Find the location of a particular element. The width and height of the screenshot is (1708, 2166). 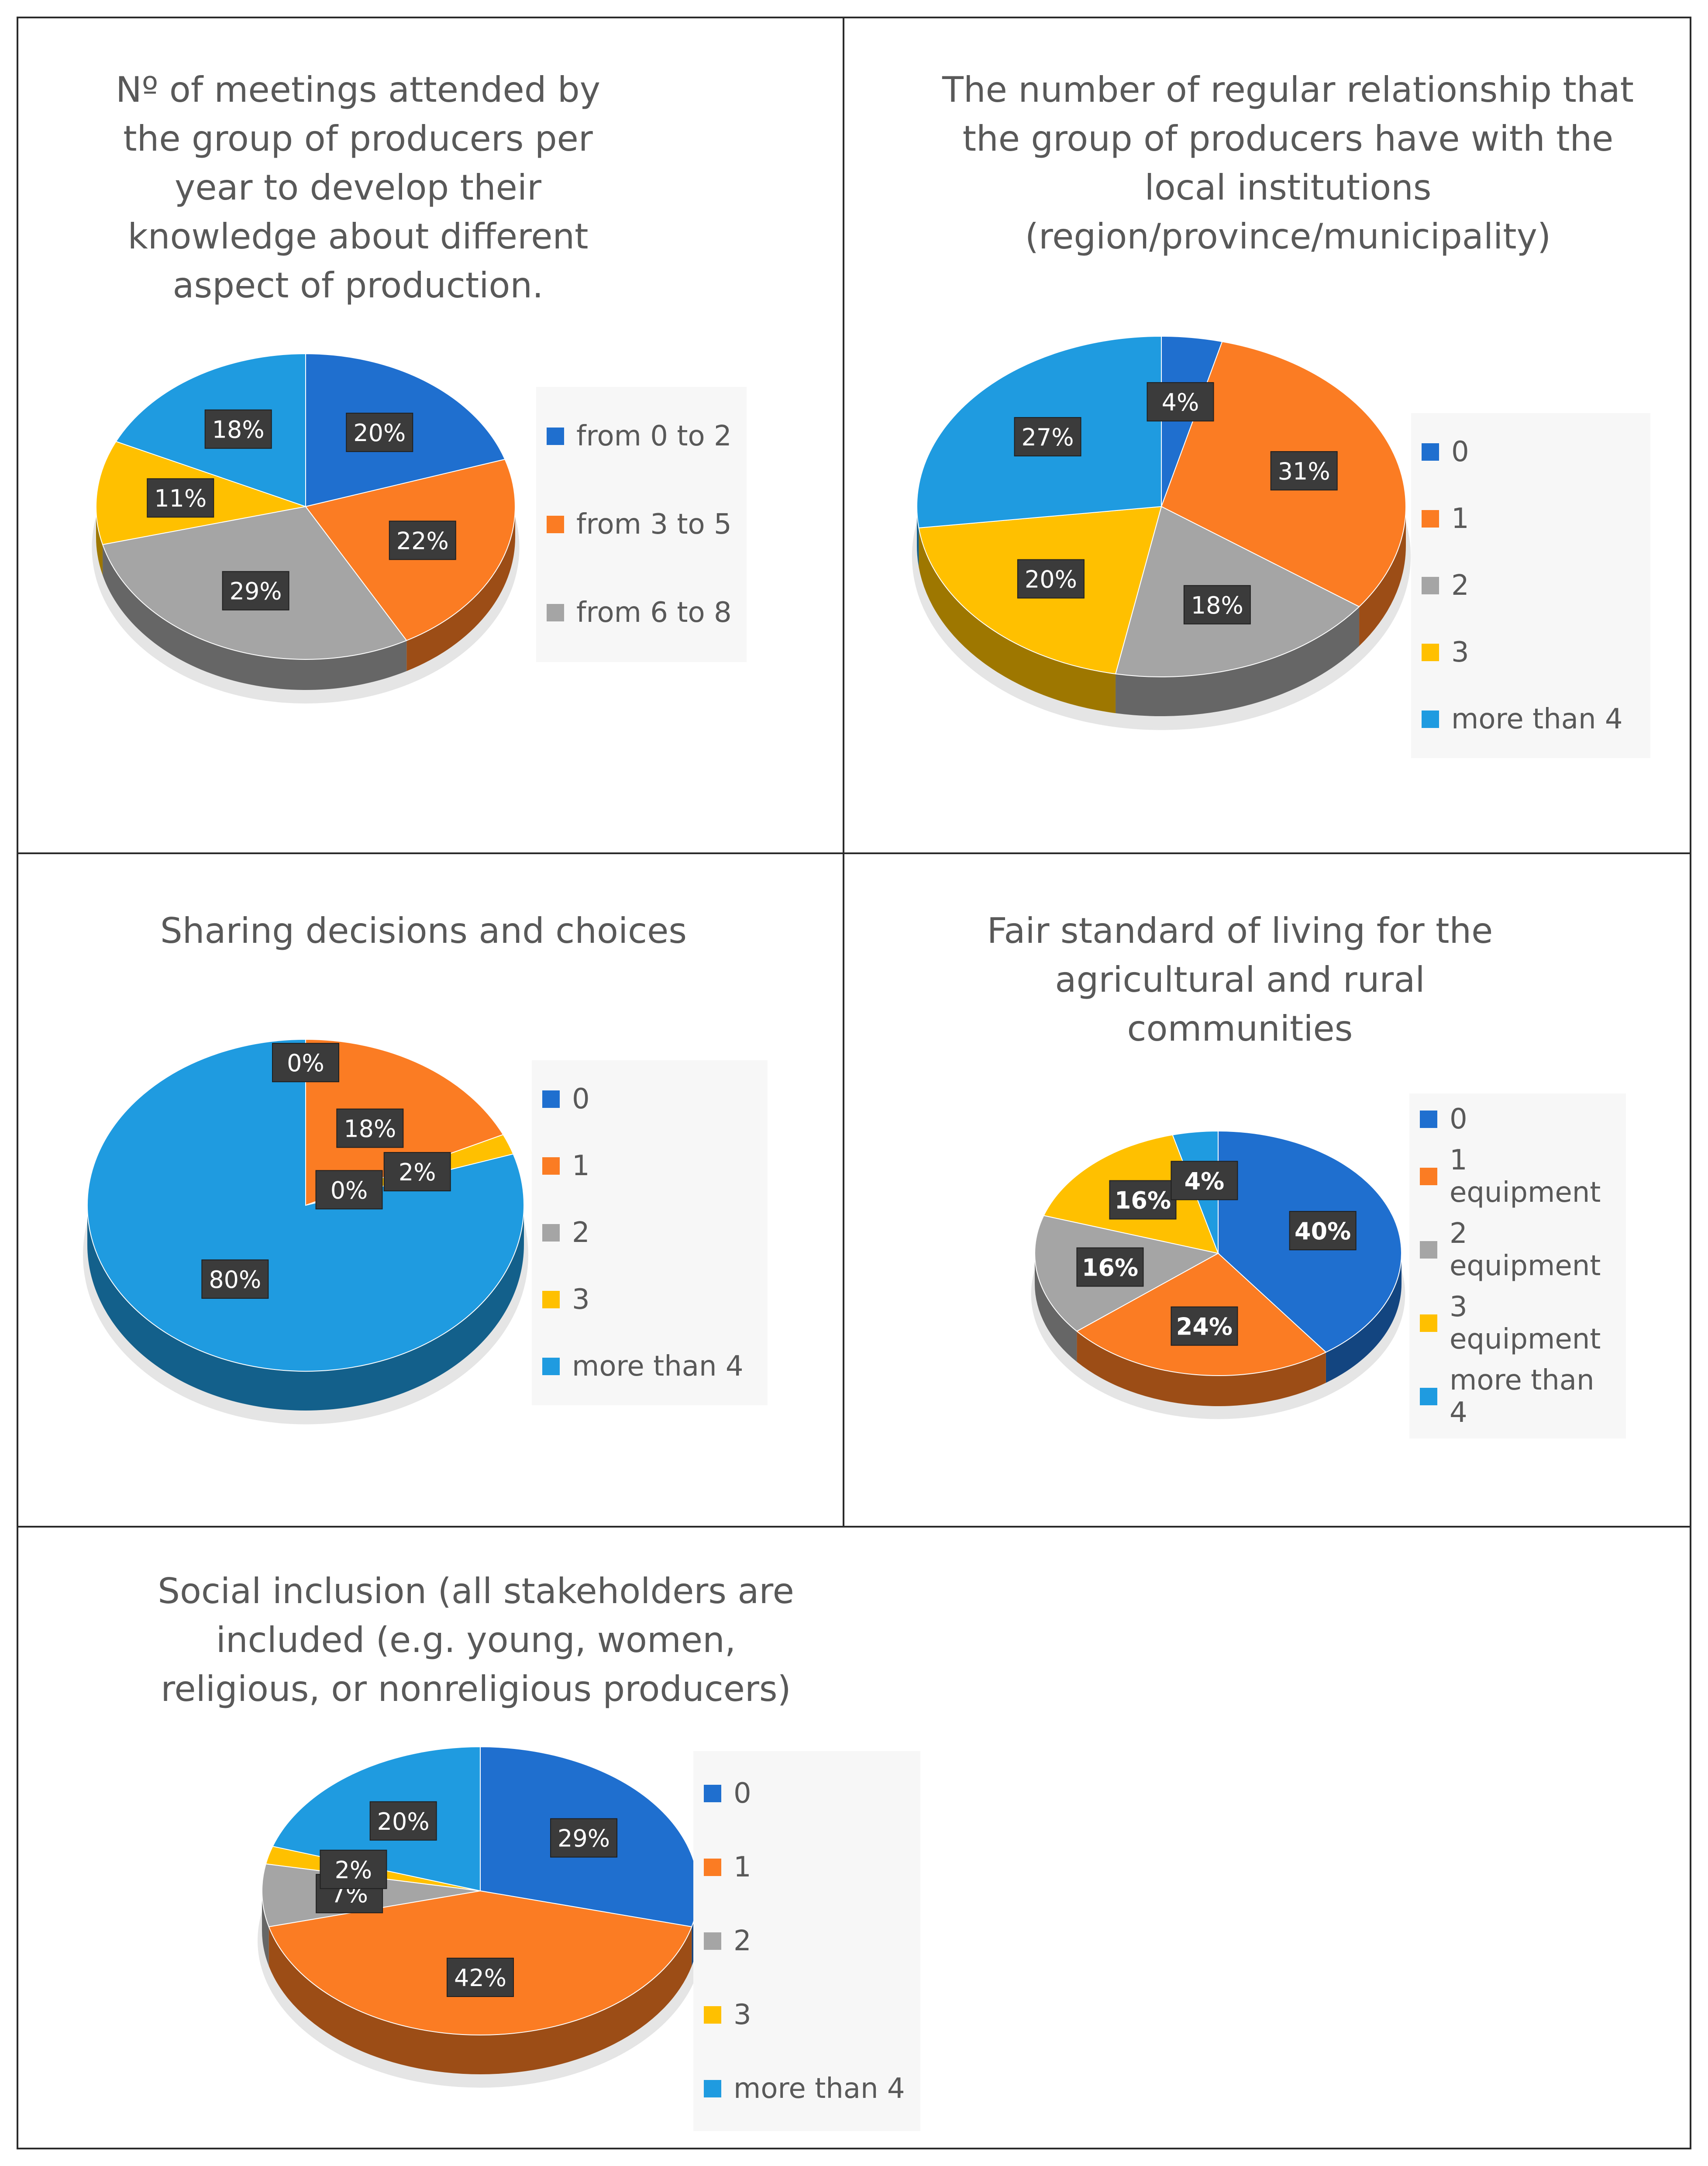

pie-data-label: 80% is located at coordinates (235, 1279).